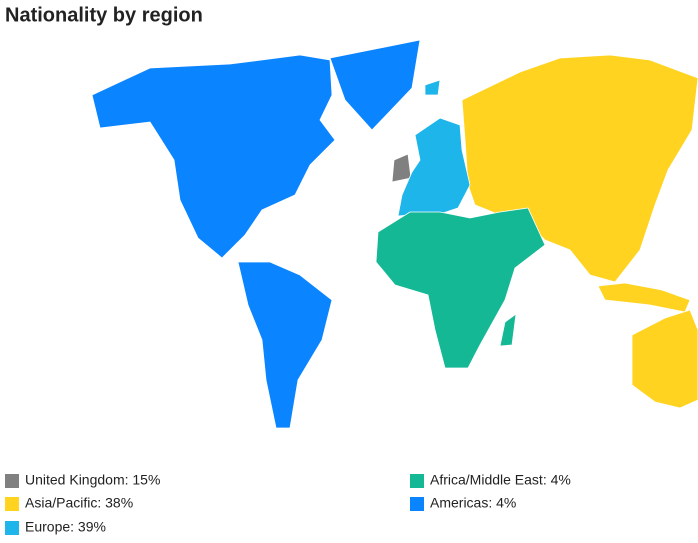 This screenshot has width=698, height=543. Describe the element at coordinates (65, 527) in the screenshot. I see `legend-label: Europe: 39%` at that location.